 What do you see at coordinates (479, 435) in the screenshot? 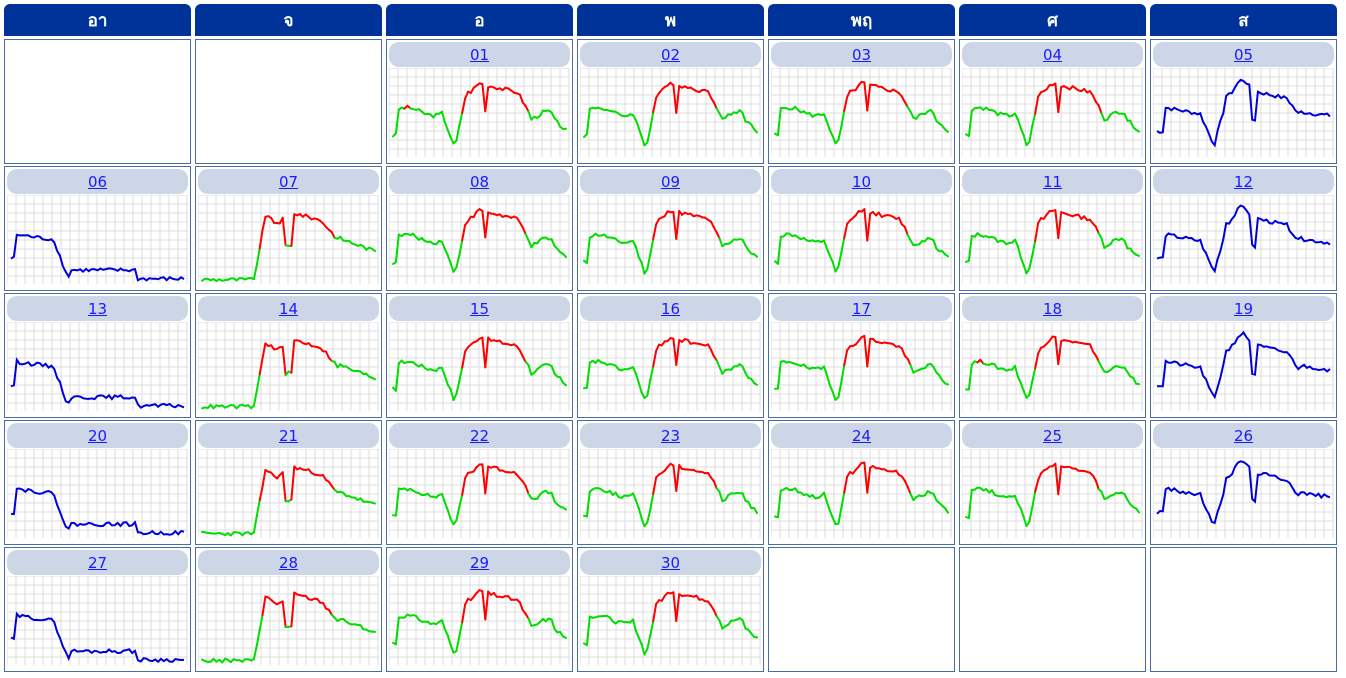
I see `day-link: 22` at bounding box center [479, 435].